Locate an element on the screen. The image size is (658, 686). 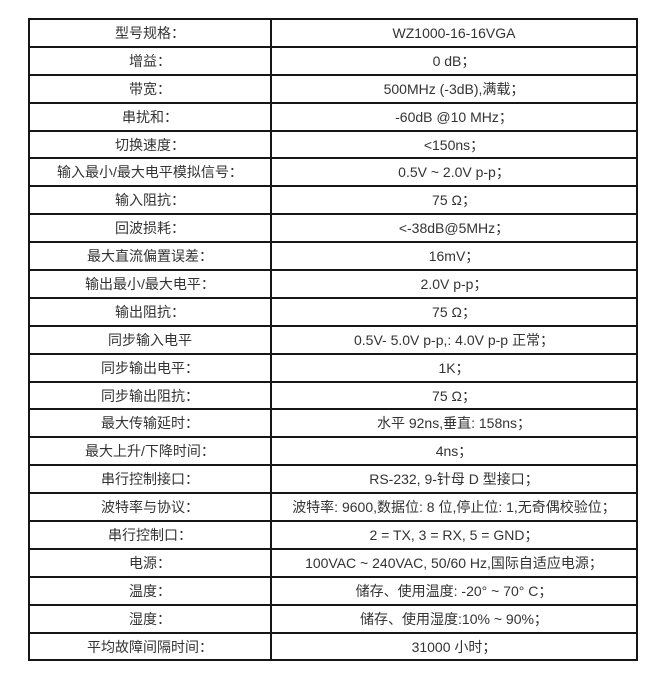
table-row: 输入最小/最大电平模拟信号： 0.5V ~ 2.0V p-p； is located at coordinates (333, 172).